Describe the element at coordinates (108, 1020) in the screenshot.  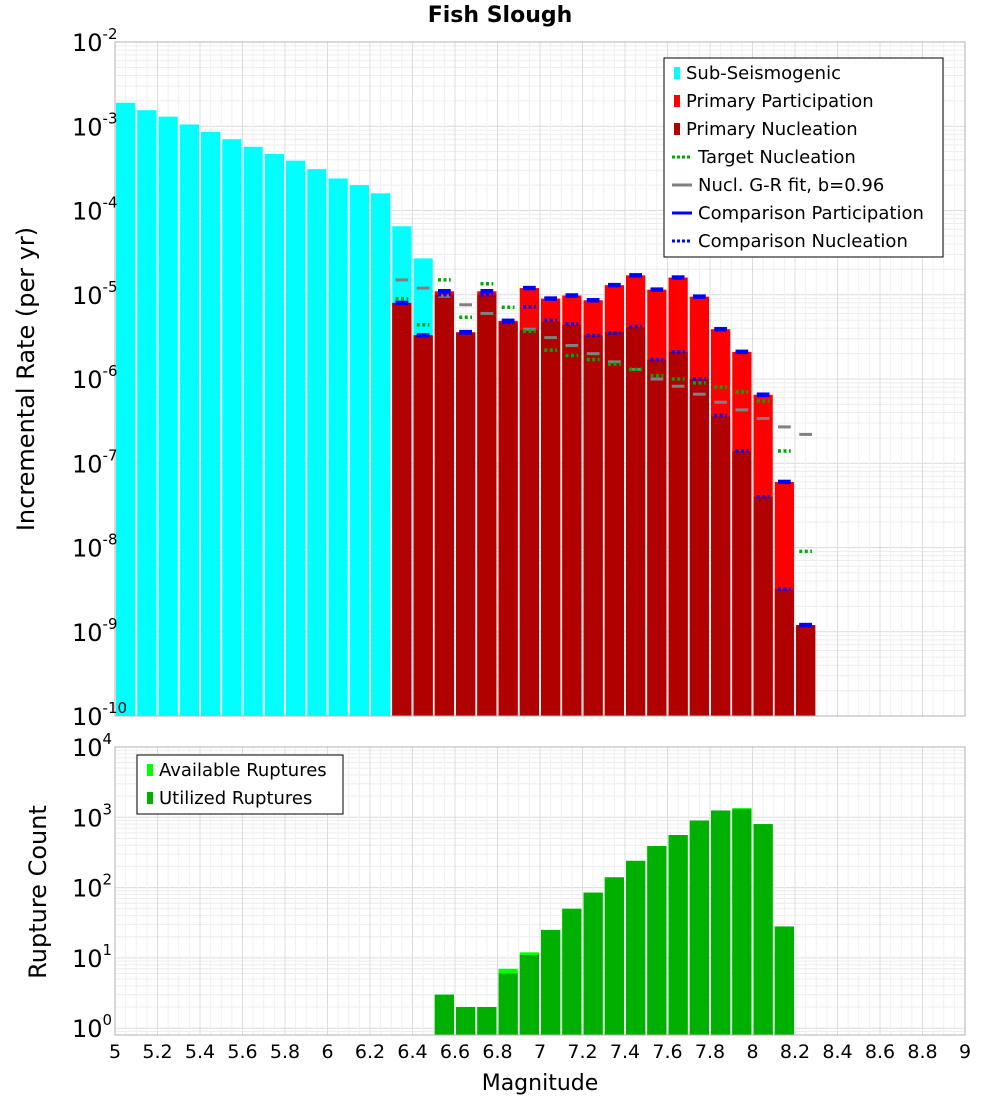
I see `bottom-y-tick-exp: 0` at that location.